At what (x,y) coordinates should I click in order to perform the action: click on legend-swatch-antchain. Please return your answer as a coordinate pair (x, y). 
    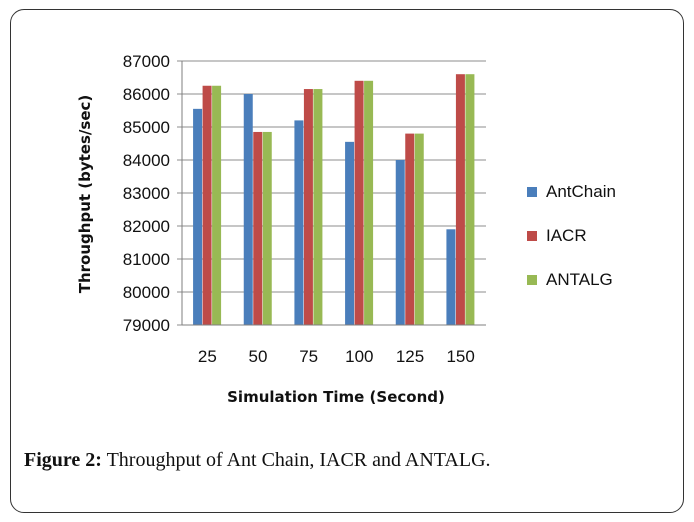
    Looking at the image, I should click on (532, 192).